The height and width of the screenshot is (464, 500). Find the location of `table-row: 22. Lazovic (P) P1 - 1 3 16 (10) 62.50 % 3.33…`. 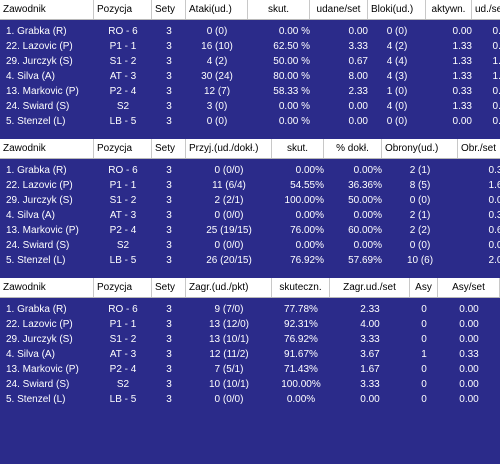

table-row: 22. Lazovic (P) P1 - 1 3 16 (10) 62.50 % 3.33… is located at coordinates (250, 46).